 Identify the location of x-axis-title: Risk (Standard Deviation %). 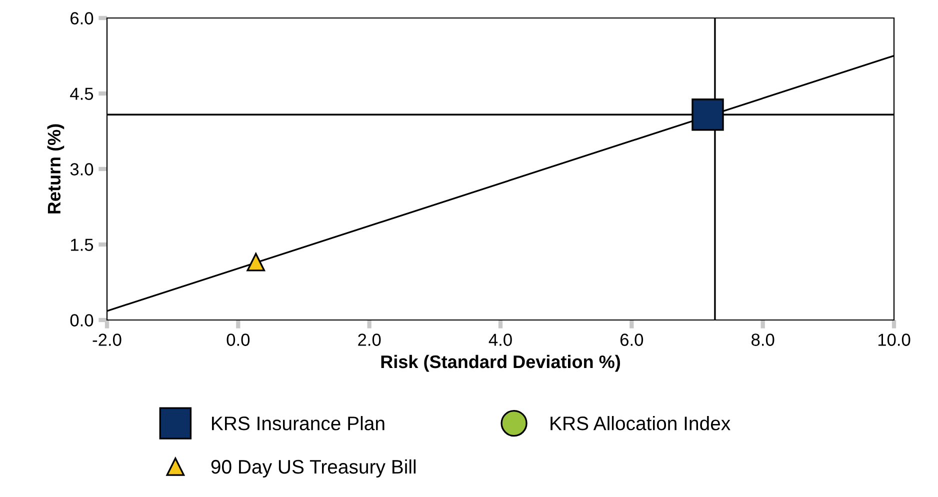
(500, 363).